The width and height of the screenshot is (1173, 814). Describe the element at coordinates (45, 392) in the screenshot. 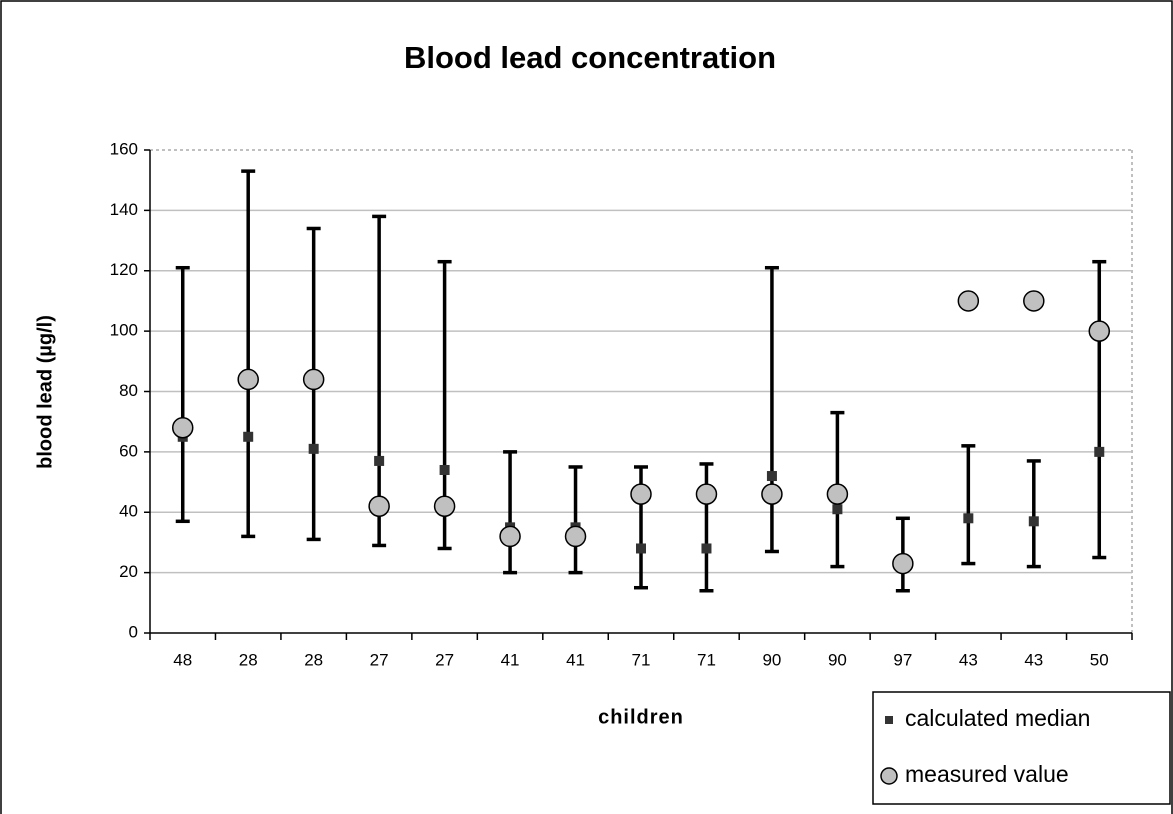

I see `y-axis-label: blood lead (µg/l)` at that location.